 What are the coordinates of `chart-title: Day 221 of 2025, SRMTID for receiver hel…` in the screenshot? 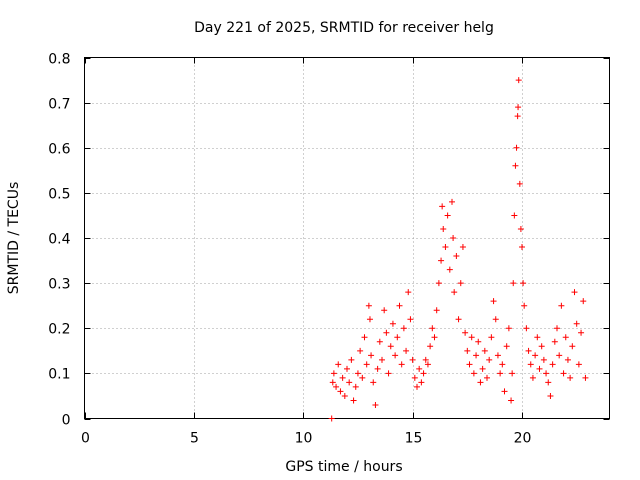 It's located at (344, 28).